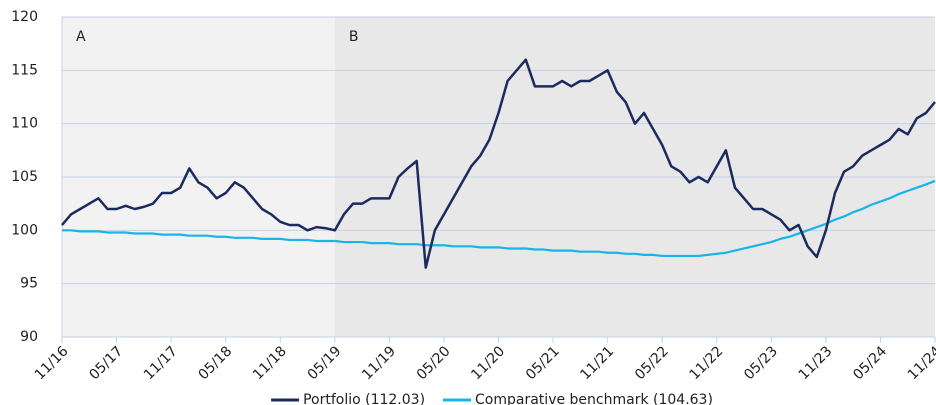 Image resolution: width=936 pixels, height=405 pixels. Describe the element at coordinates (24, 177) in the screenshot. I see `y-tick-label: 105` at that location.